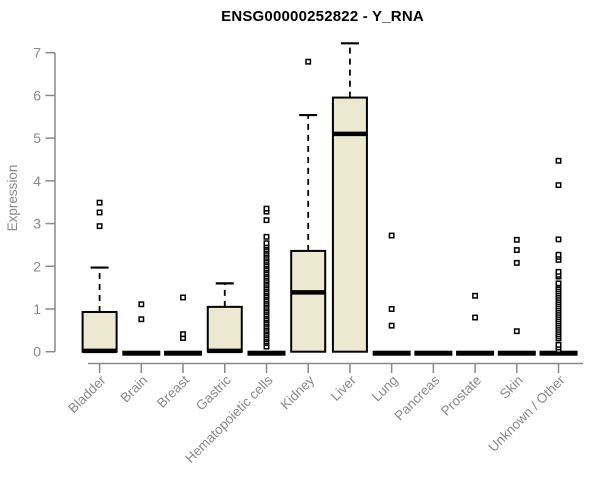 This screenshot has height=500, width=600. I want to click on x-tick-label: Gastric, so click(213, 392).